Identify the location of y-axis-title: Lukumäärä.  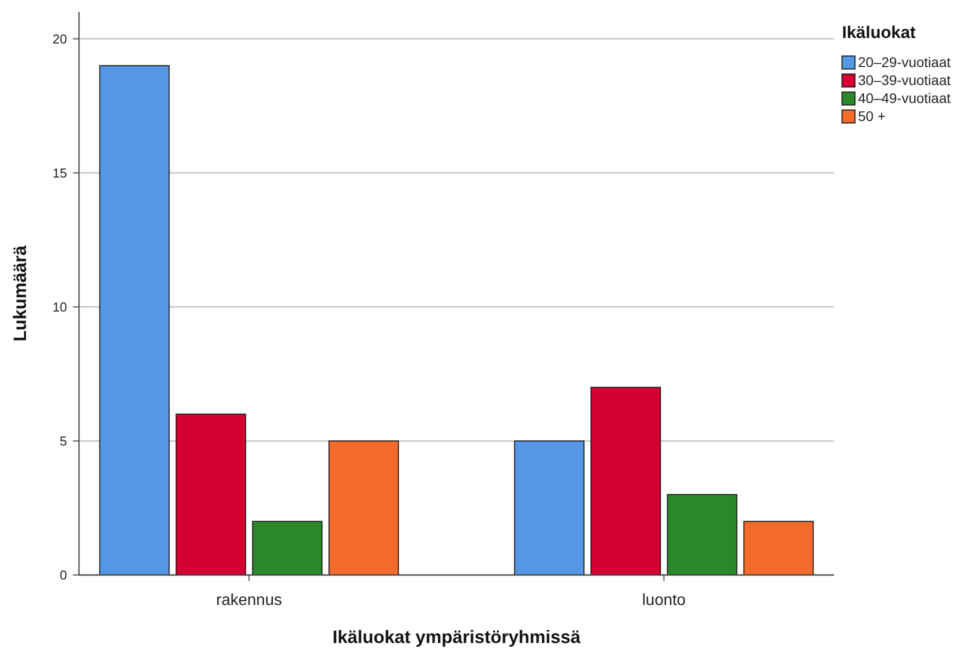
(20, 293).